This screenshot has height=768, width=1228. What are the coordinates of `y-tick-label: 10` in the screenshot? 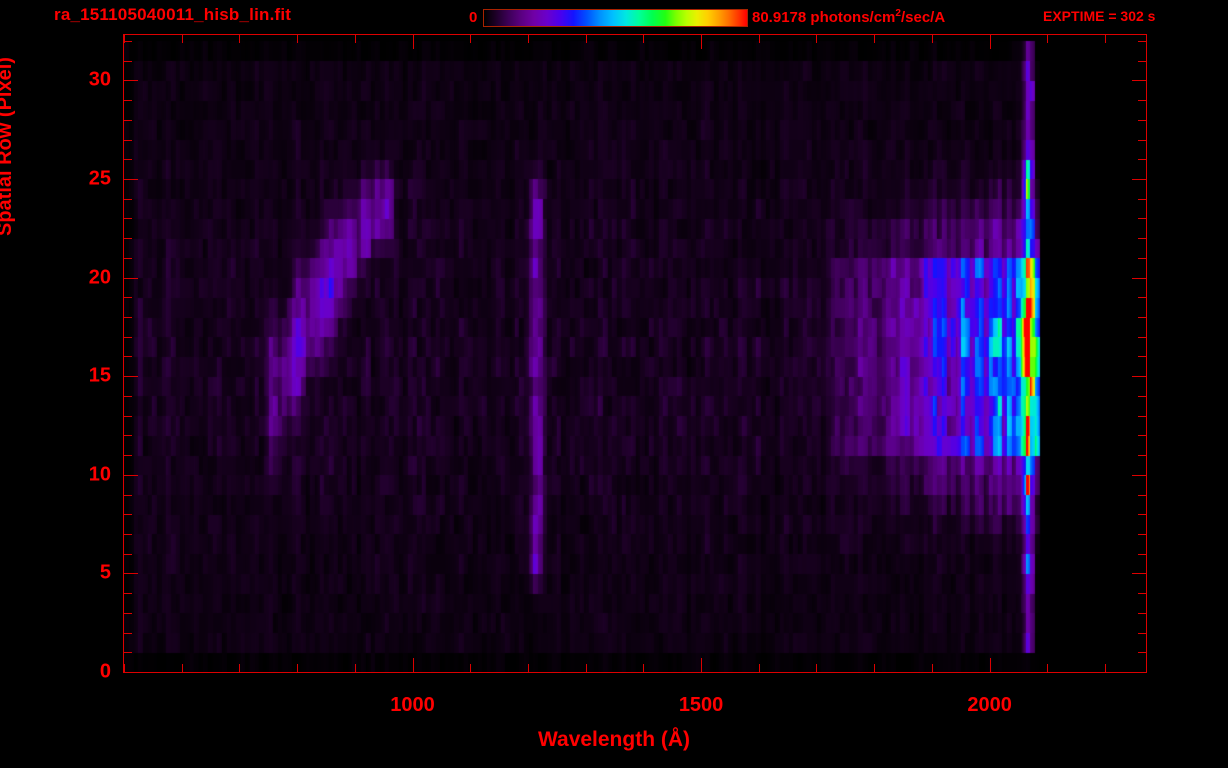 It's located at (99, 474).